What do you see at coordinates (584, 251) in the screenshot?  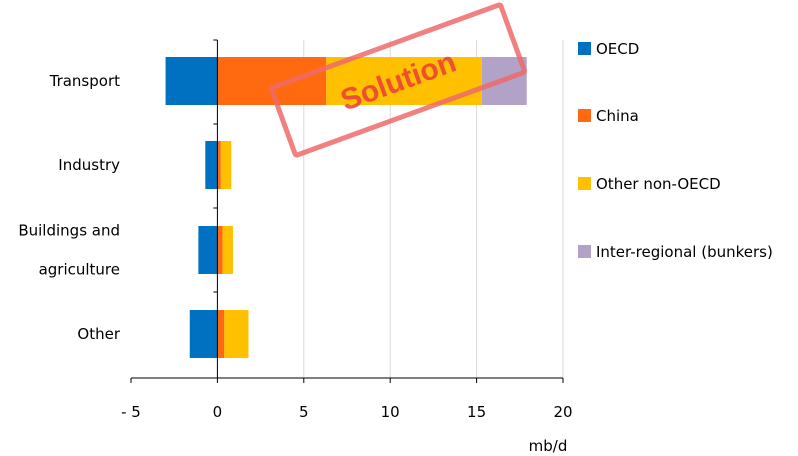 I see `legend-swatch-inter-regional-bunkers-` at bounding box center [584, 251].